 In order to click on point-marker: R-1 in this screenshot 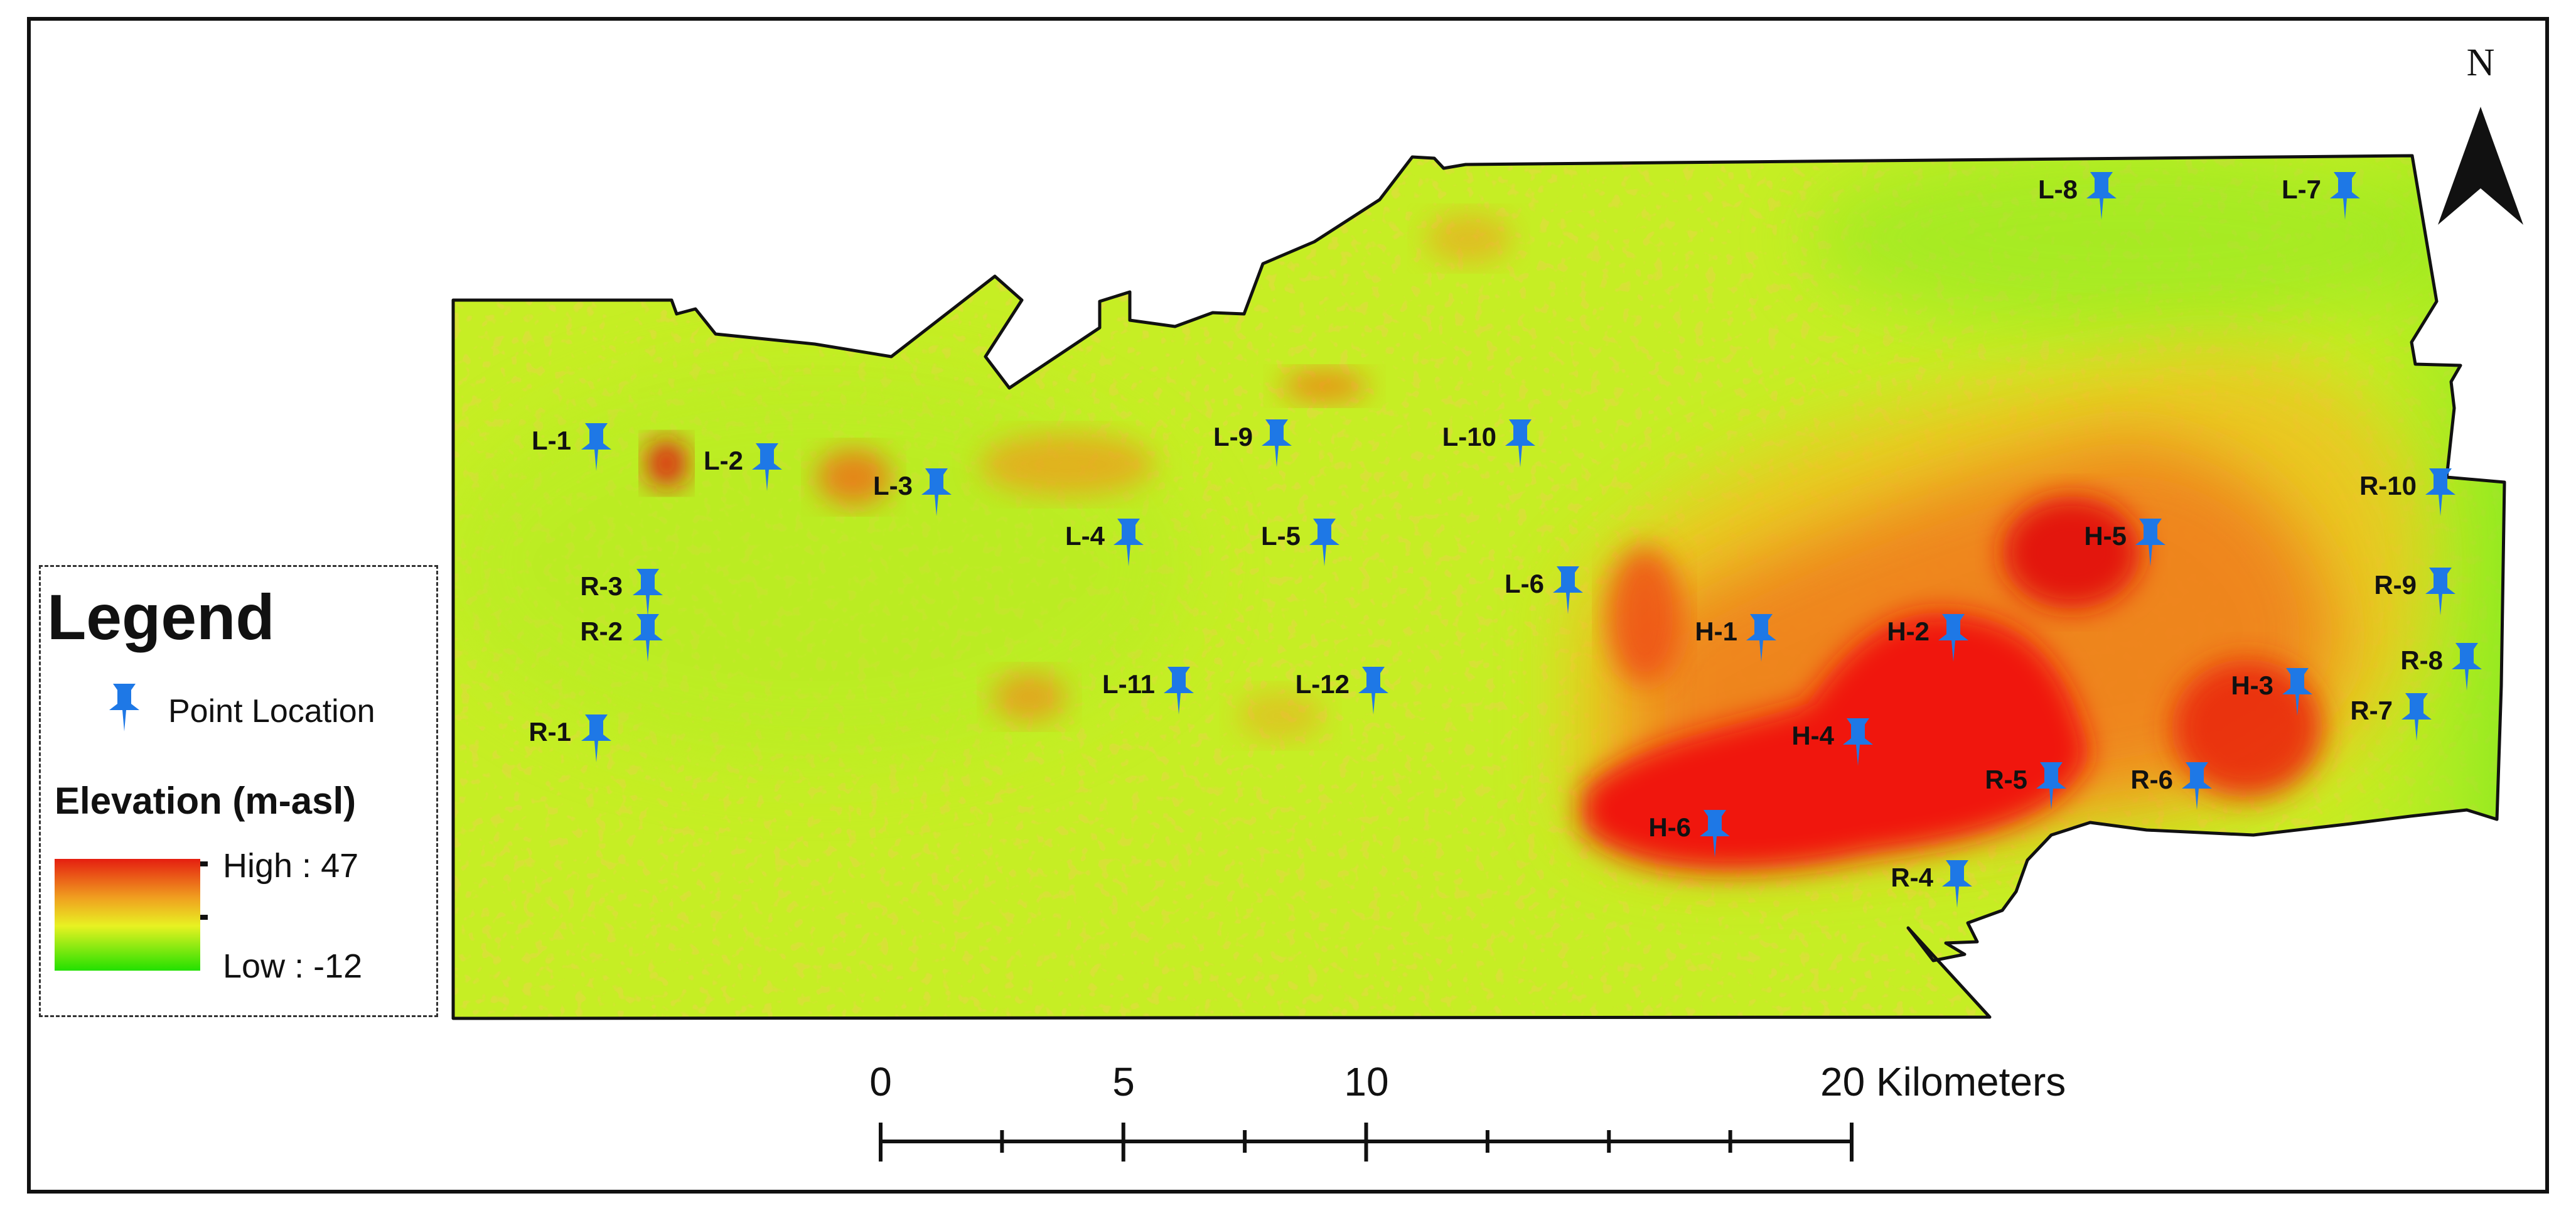, I will do `click(570, 738)`.